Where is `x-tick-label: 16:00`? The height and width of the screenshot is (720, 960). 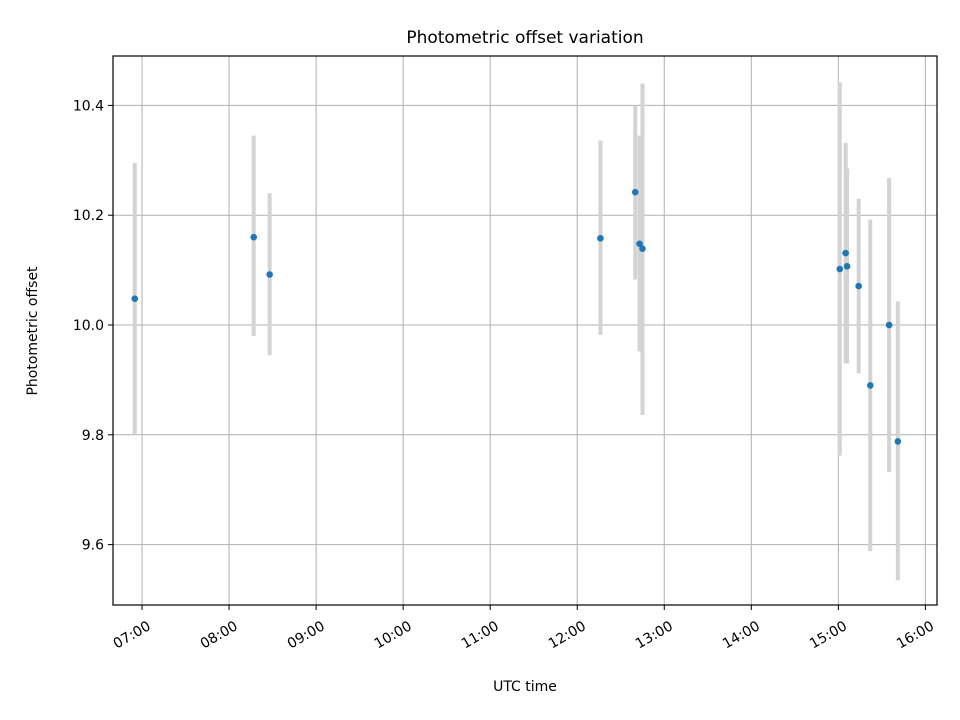
x-tick-label: 16:00 is located at coordinates (915, 635).